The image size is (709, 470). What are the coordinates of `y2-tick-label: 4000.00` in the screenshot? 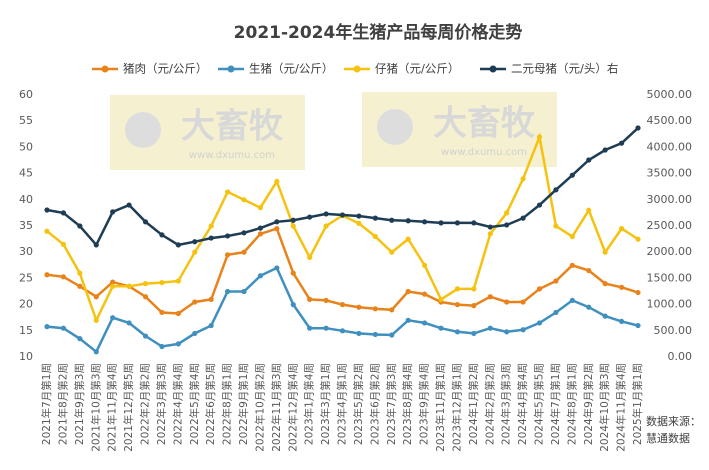 It's located at (670, 146).